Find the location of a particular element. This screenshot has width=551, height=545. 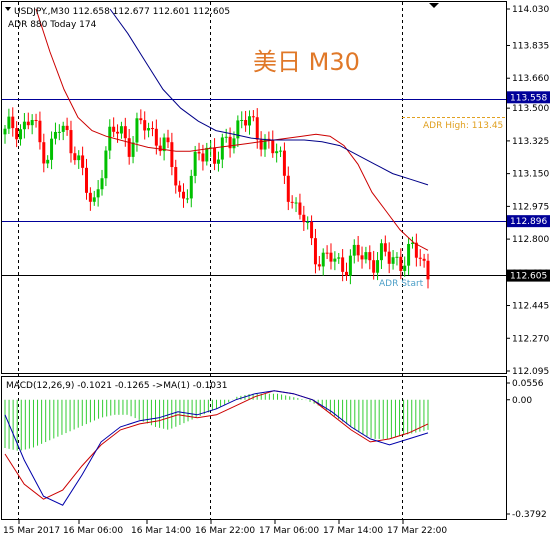

price-tick-label: 112.800 is located at coordinates (530, 240).